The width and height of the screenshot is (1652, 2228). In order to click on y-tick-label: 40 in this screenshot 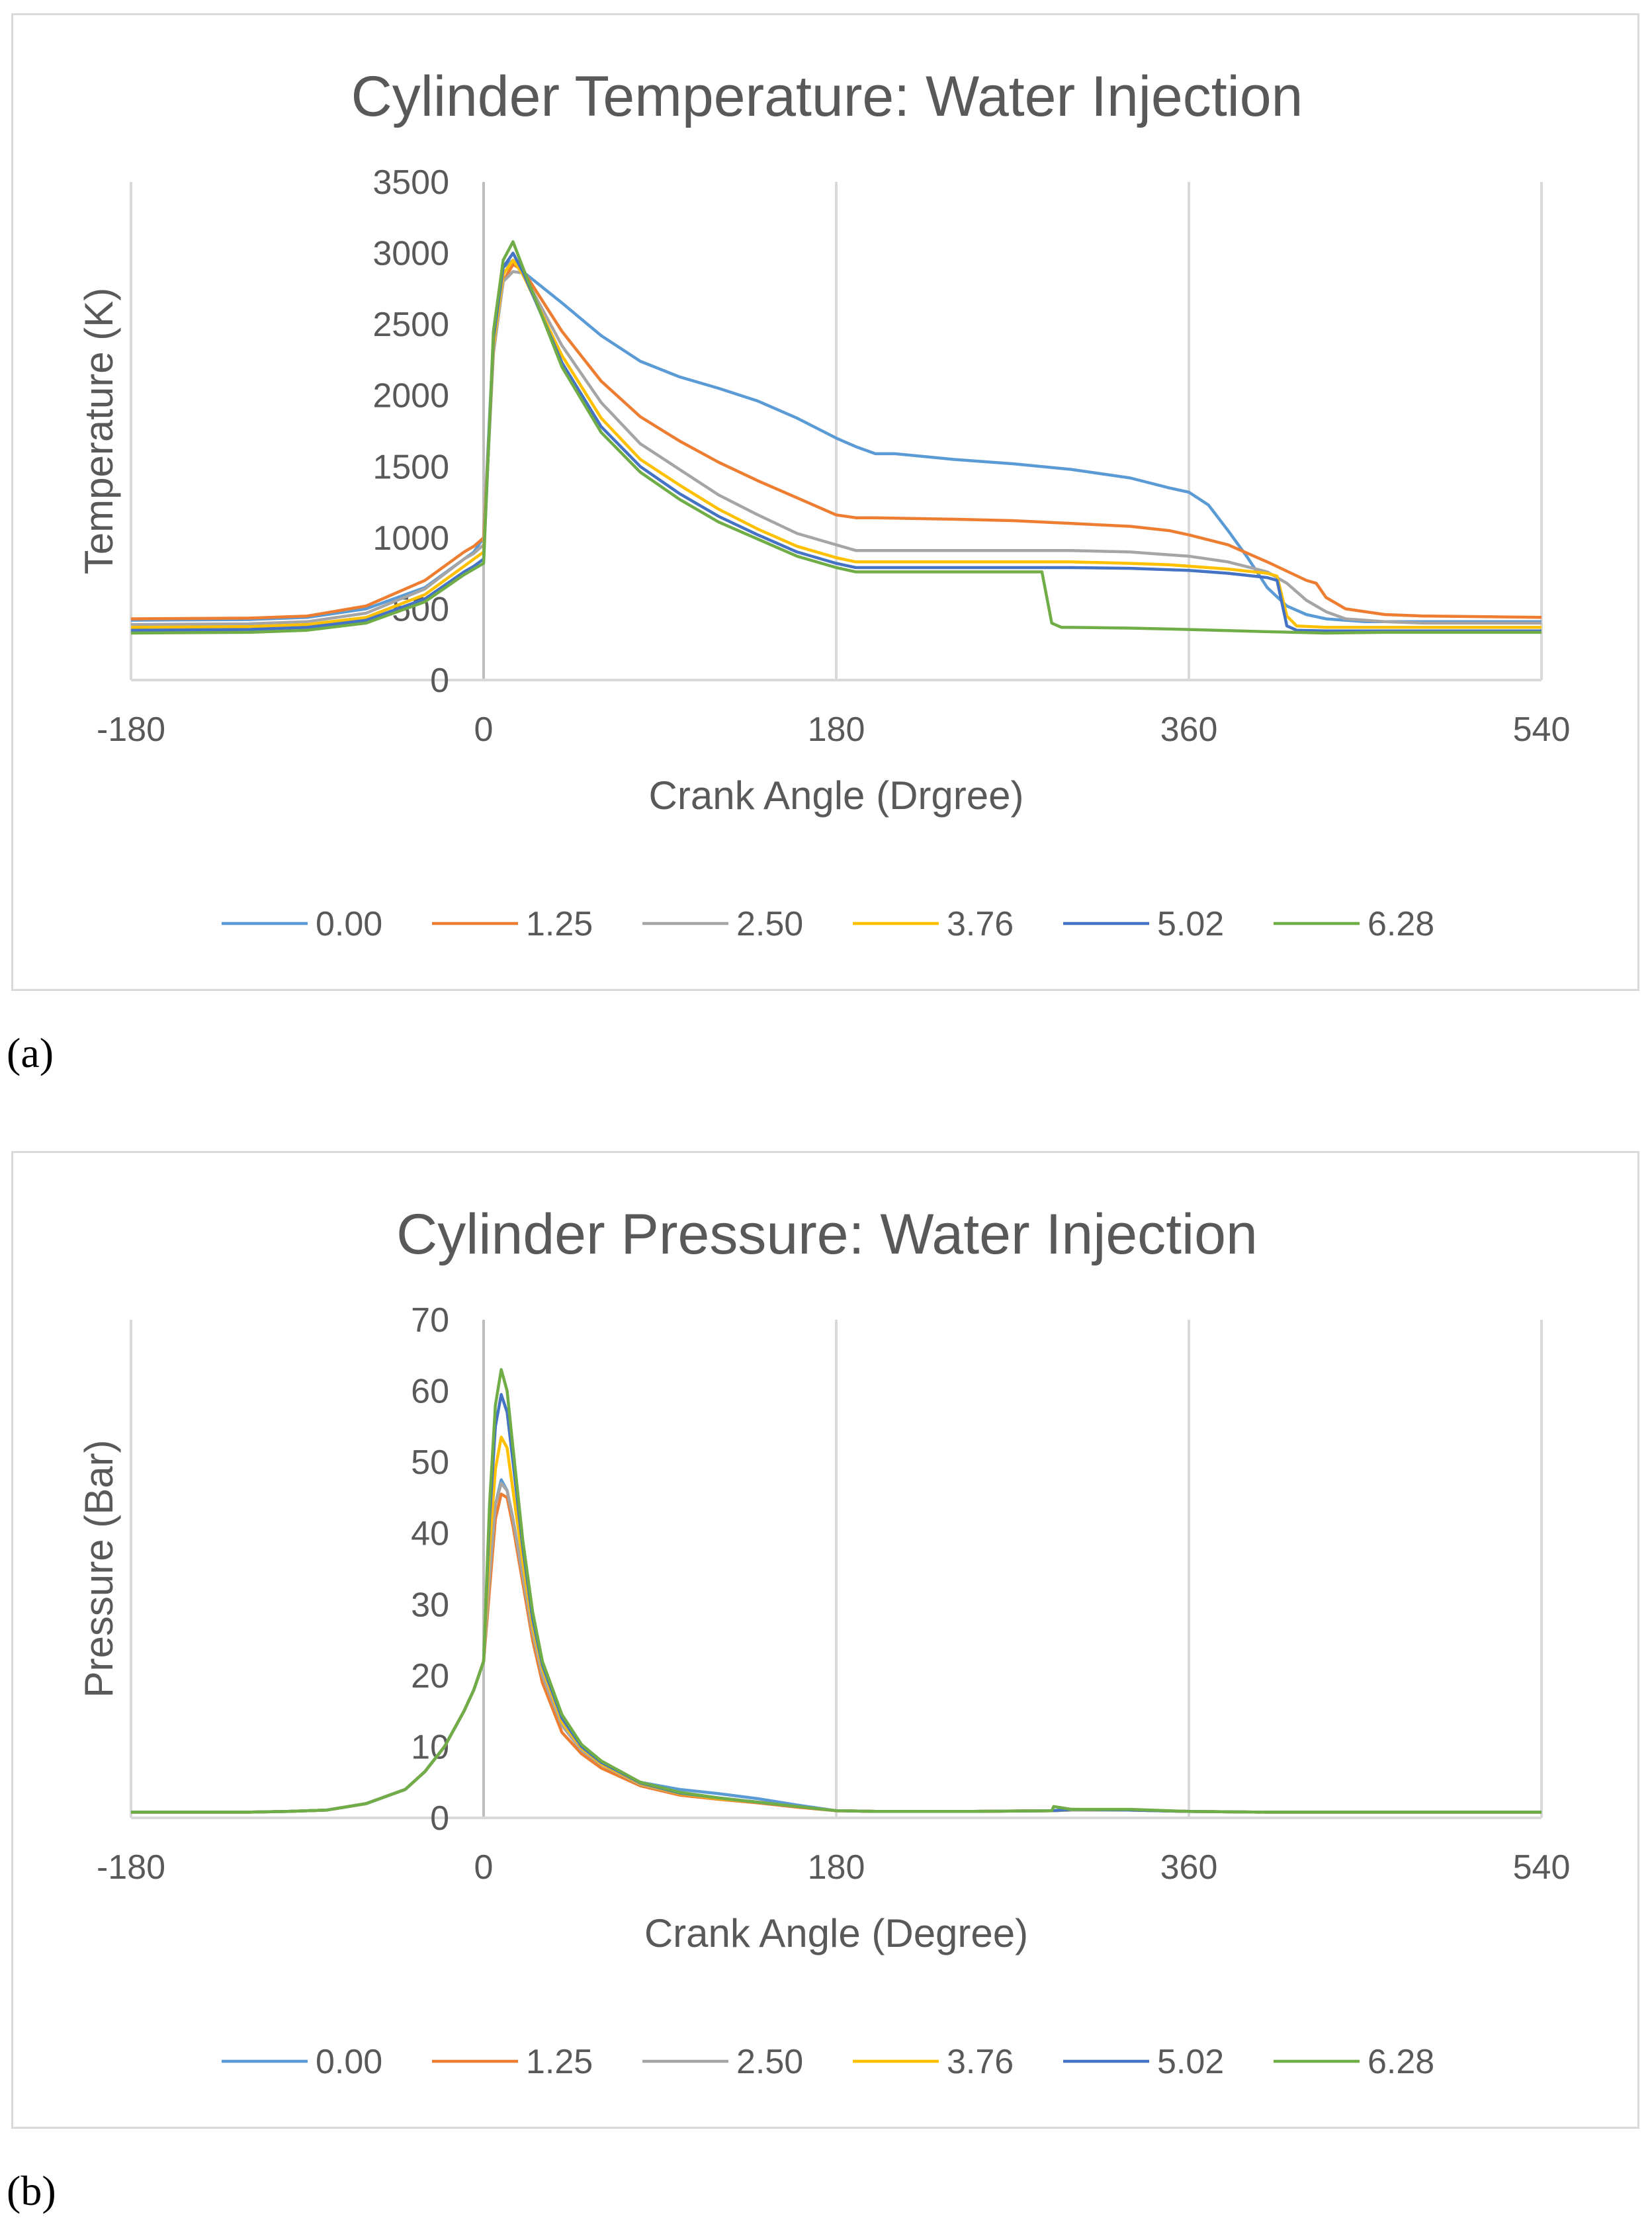, I will do `click(430, 1534)`.